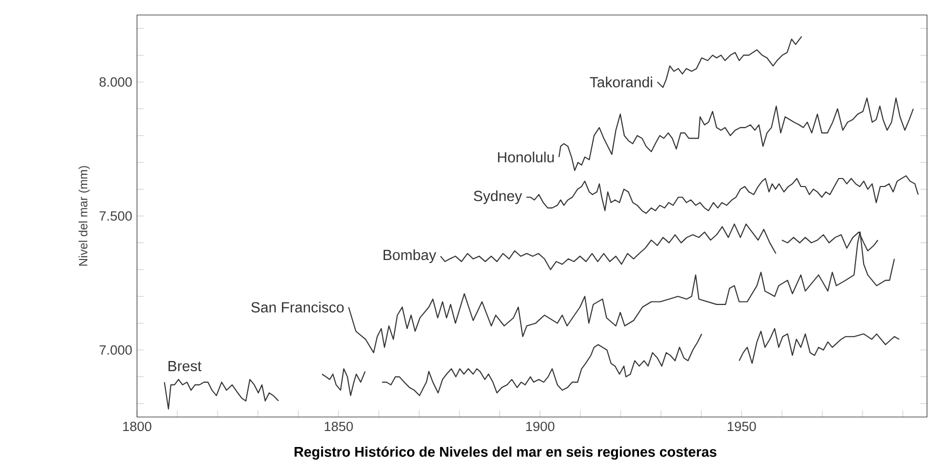  What do you see at coordinates (505, 453) in the screenshot?
I see `text: Registro Histórico de Niveles del mar en seis regiones costeras` at bounding box center [505, 453].